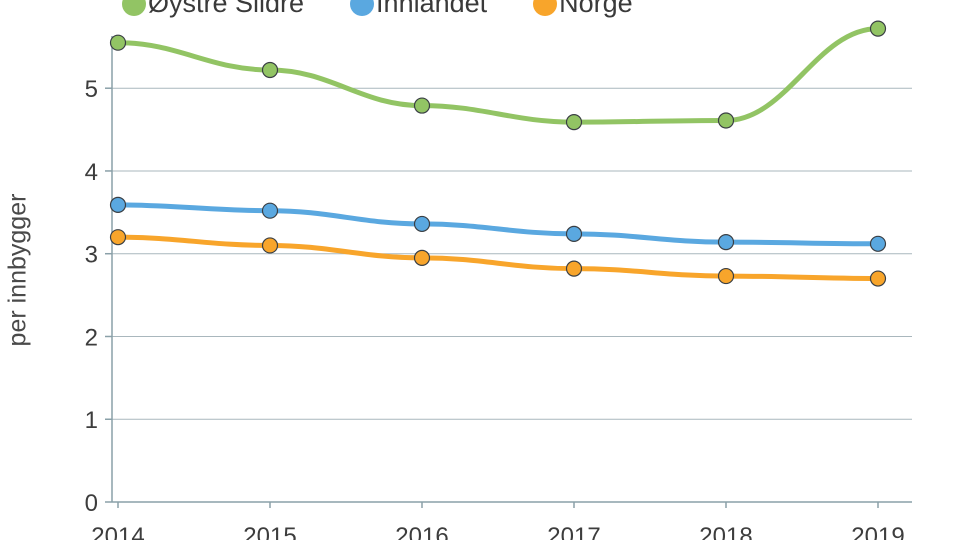 This screenshot has width=960, height=540. What do you see at coordinates (573, 531) in the screenshot?
I see `x-tick-label: 2017` at bounding box center [573, 531].